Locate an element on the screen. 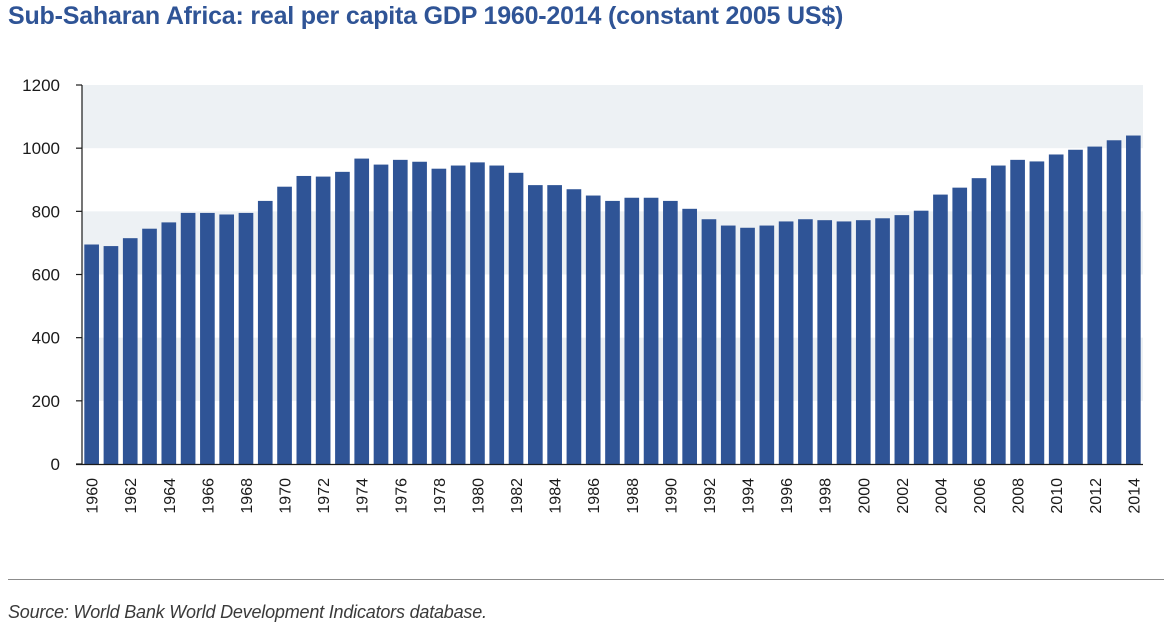 The height and width of the screenshot is (632, 1176). bar-1964 is located at coordinates (169, 343).